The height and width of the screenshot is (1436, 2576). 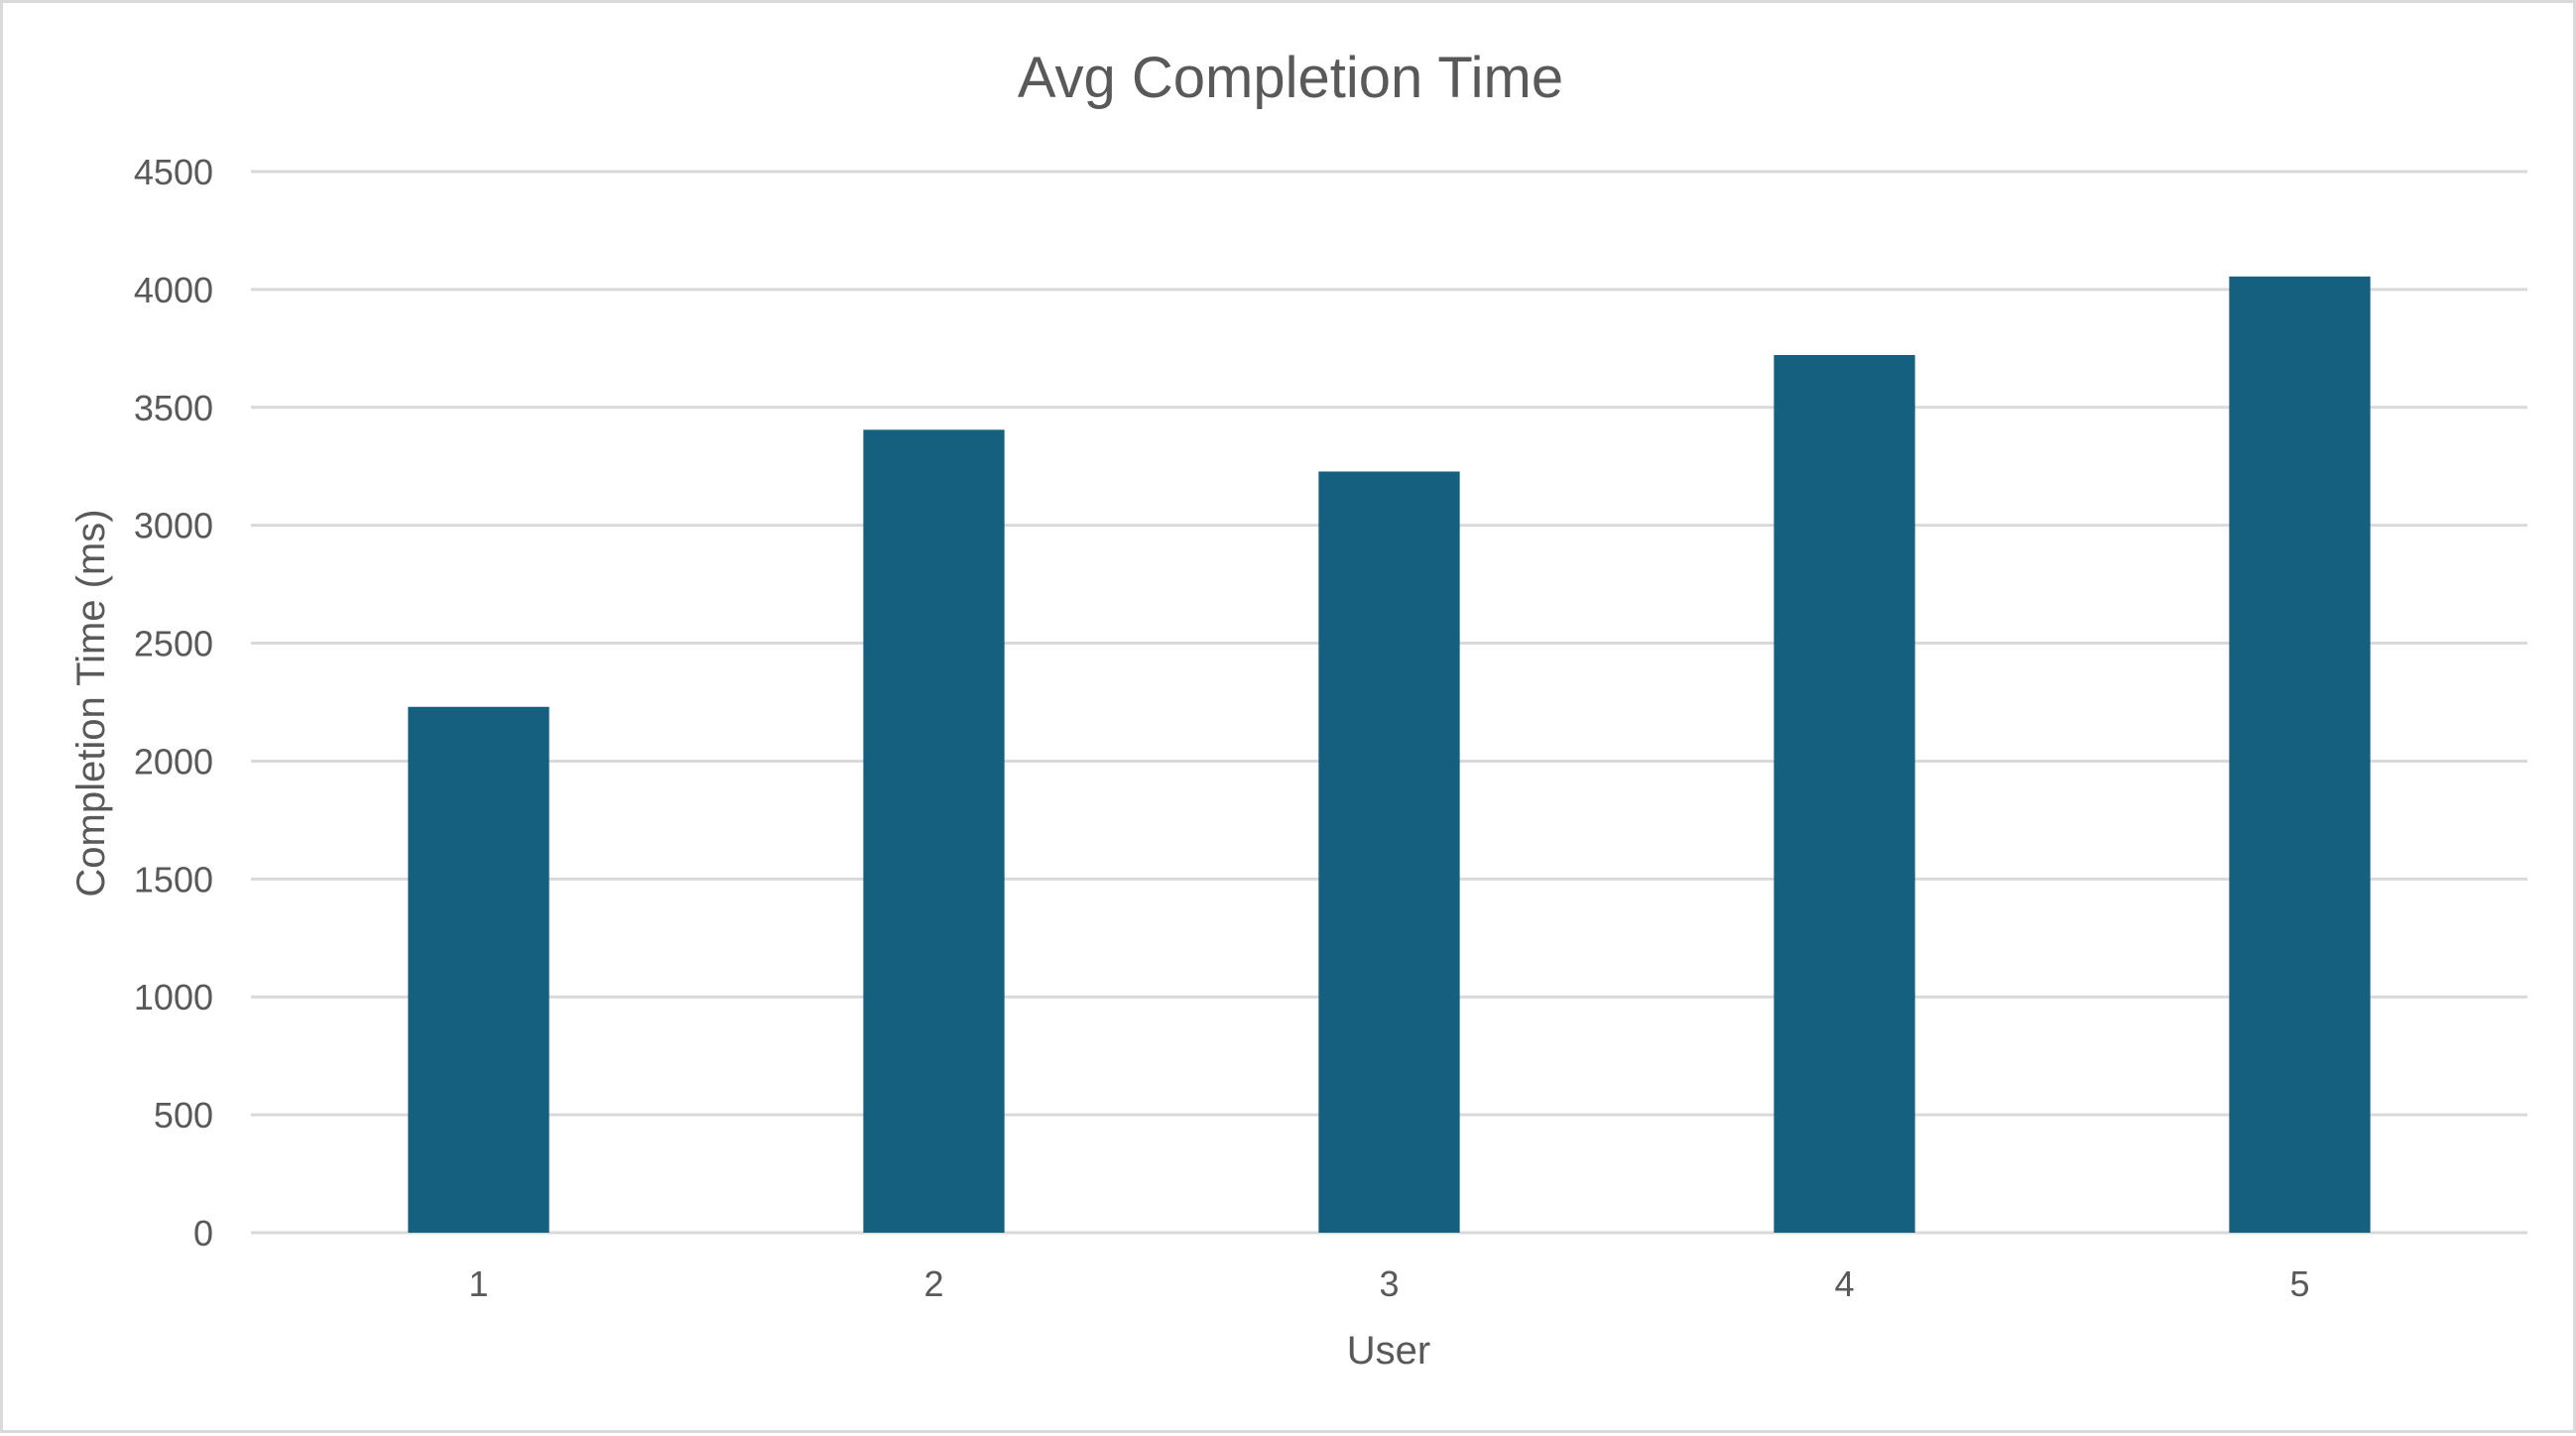 I want to click on x-axis-ticks: 1 2 3 4 5, so click(x=1388, y=1284).